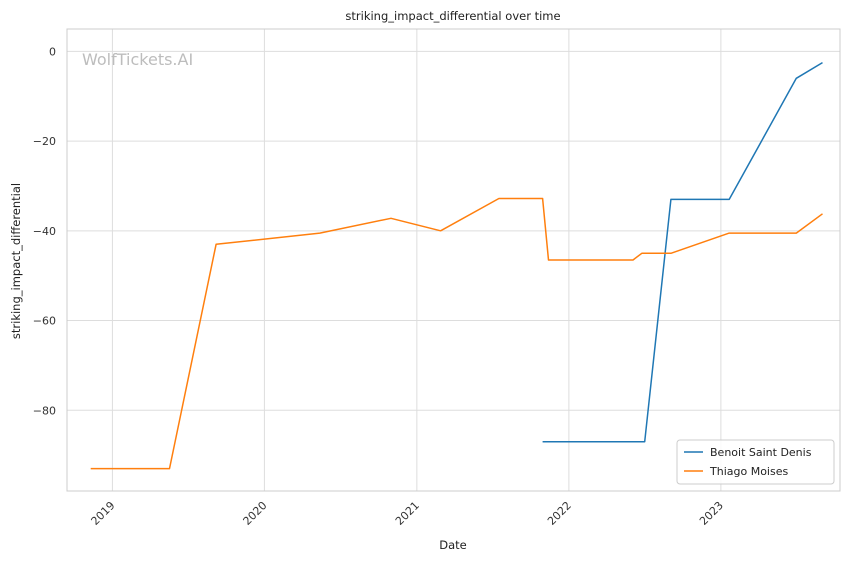 This screenshot has height=561, width=850. What do you see at coordinates (452, 16) in the screenshot?
I see `chart-title: striking_impact_differential over time` at bounding box center [452, 16].